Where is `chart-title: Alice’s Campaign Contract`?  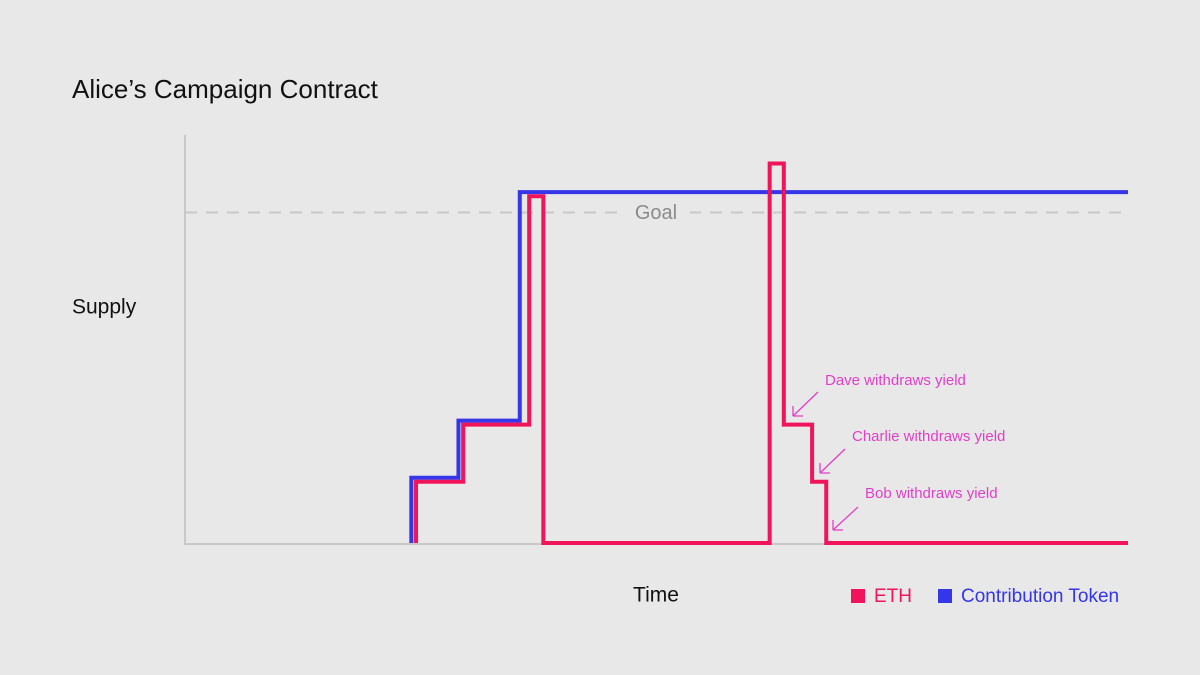
chart-title: Alice’s Campaign Contract is located at coordinates (225, 89).